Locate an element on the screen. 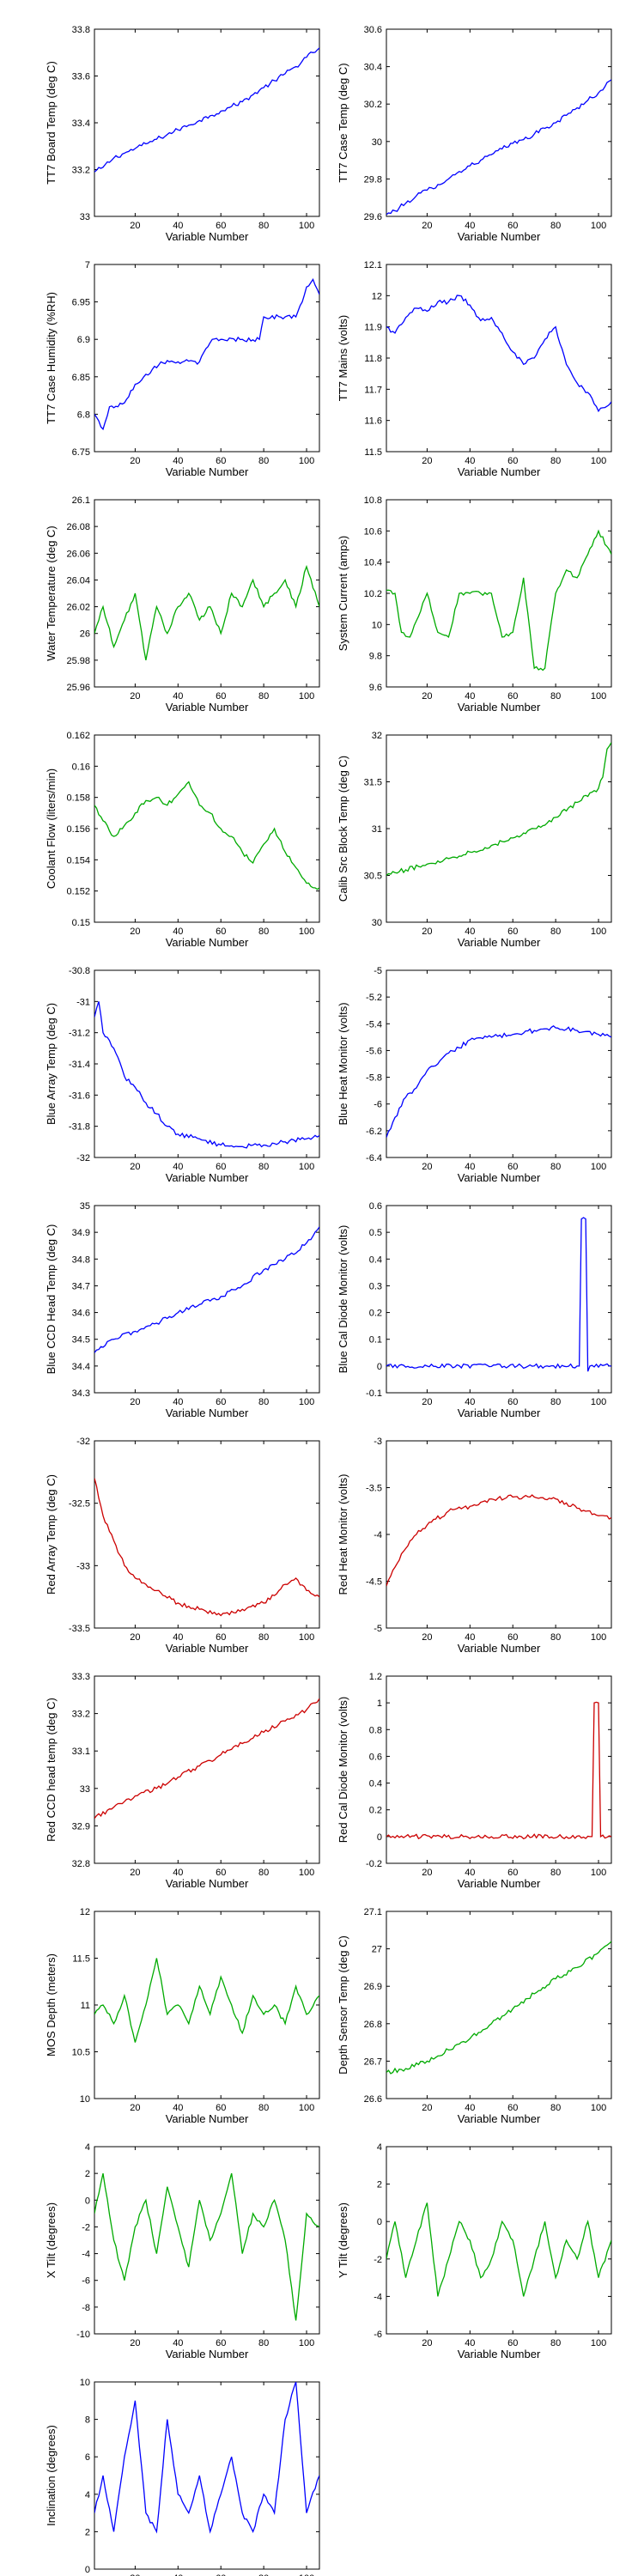  y-tick-label: 34.3 is located at coordinates (81, 1393).